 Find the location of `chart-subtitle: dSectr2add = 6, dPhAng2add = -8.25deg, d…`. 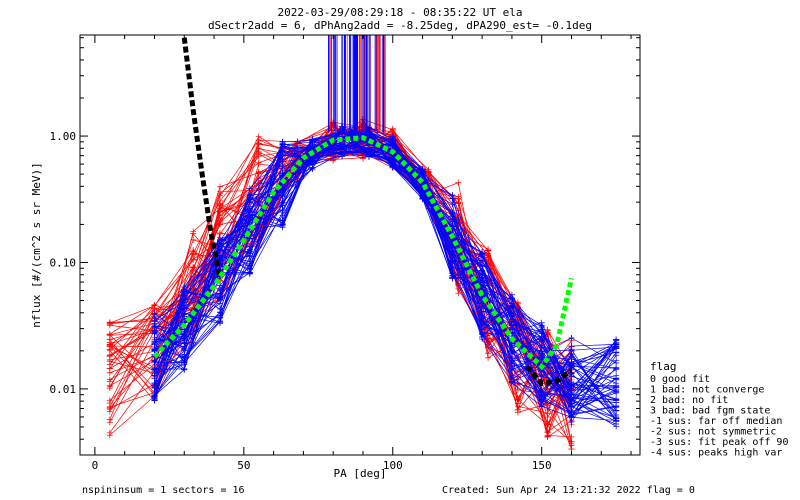

chart-subtitle: dSectr2add = 6, dPhAng2add = -8.25deg, d… is located at coordinates (400, 25).